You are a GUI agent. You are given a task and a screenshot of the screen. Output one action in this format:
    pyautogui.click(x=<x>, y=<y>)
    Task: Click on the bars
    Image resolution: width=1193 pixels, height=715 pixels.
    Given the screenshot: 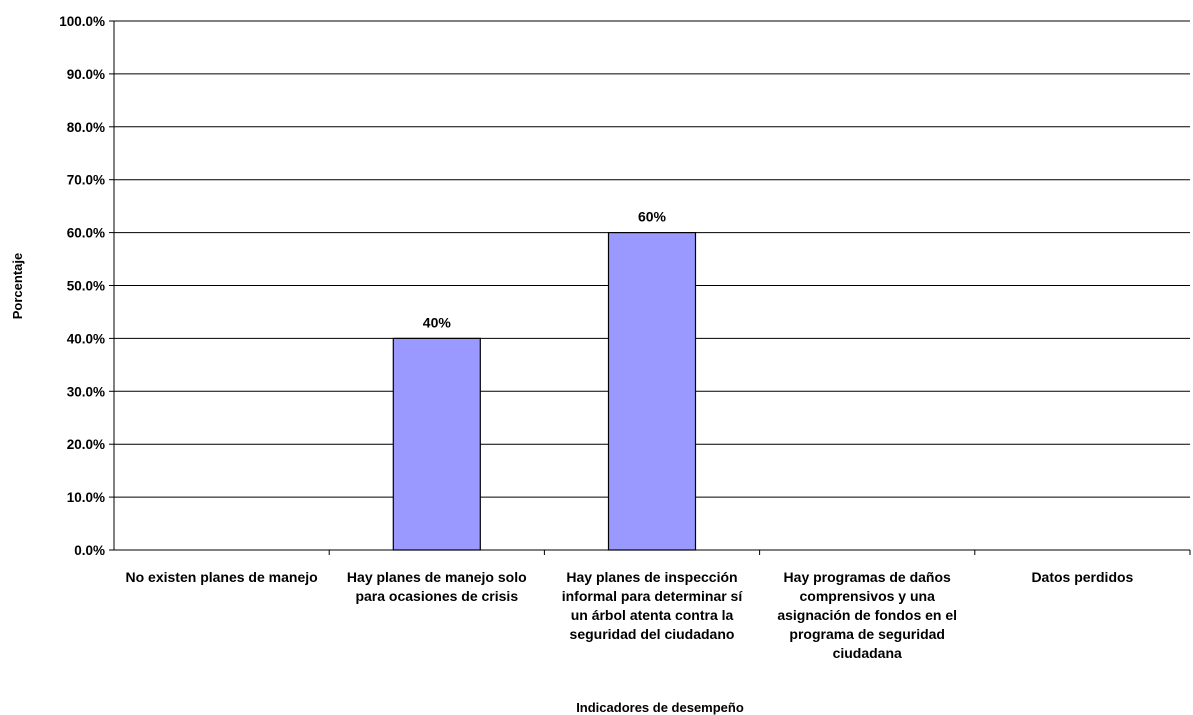 What is the action you would take?
    pyautogui.click(x=544, y=391)
    